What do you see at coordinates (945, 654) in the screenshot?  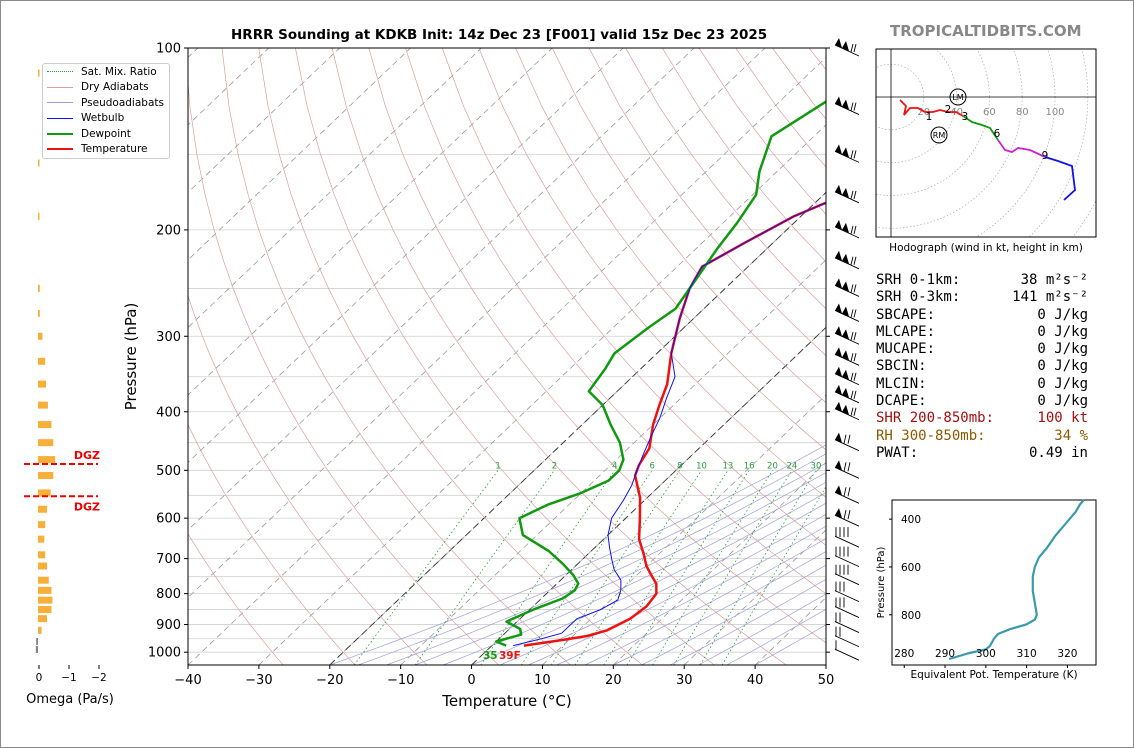 I see `theta-e-x-tick-label: 290` at bounding box center [945, 654].